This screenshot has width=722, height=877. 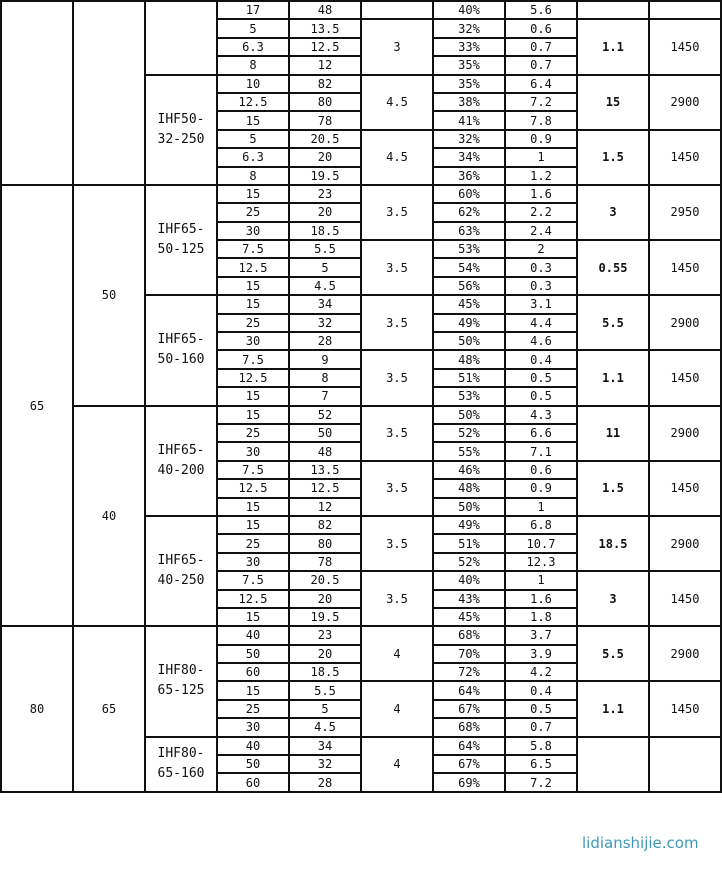 What do you see at coordinates (253, 635) in the screenshot?
I see `flow-cell: 40` at bounding box center [253, 635].